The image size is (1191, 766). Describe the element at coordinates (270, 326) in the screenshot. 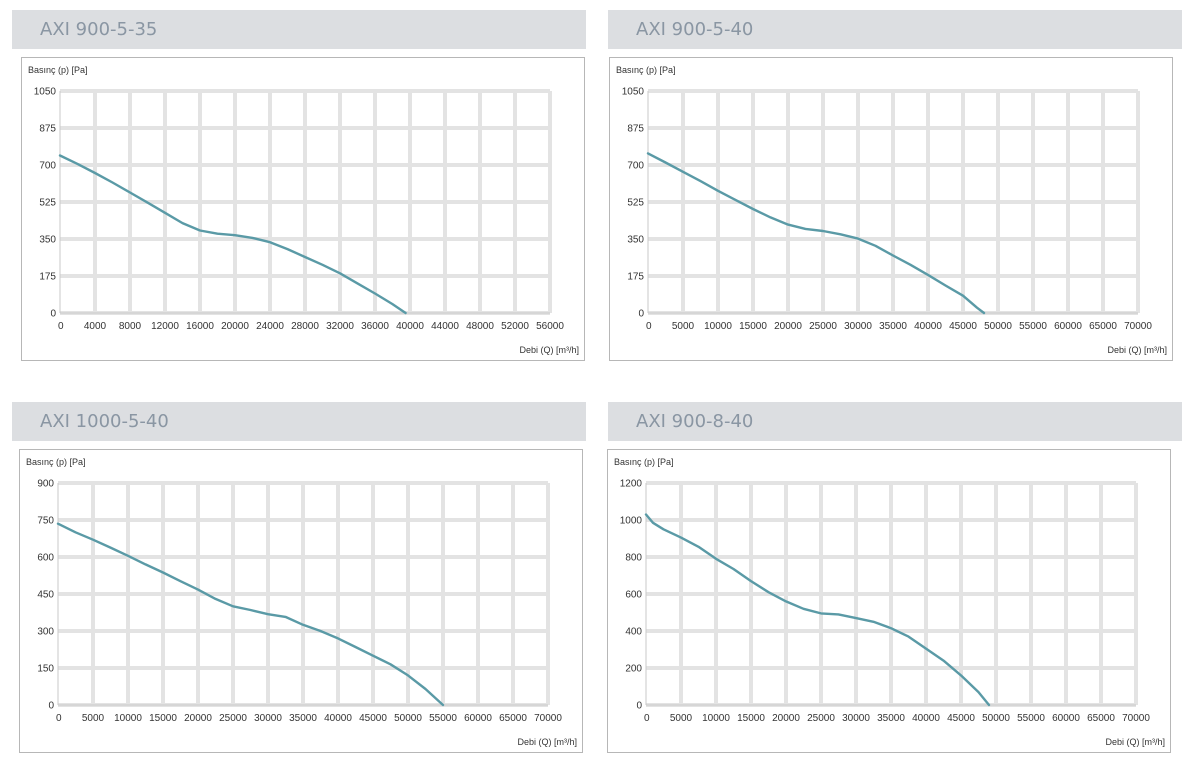

I see `x-tick-label: 24000` at that location.